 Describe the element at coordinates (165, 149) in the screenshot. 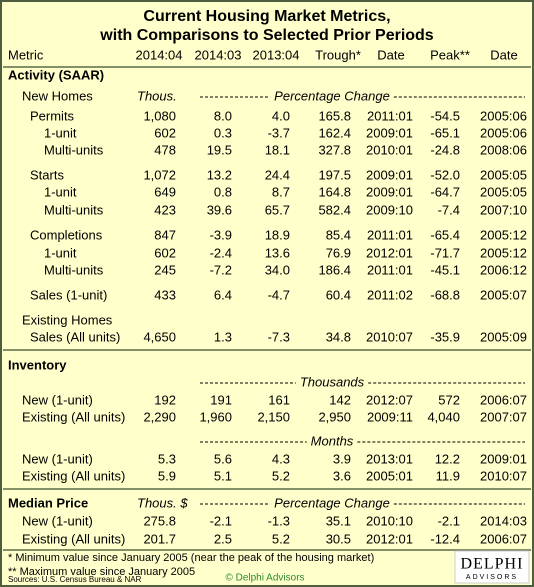

I see `cell: 478` at that location.